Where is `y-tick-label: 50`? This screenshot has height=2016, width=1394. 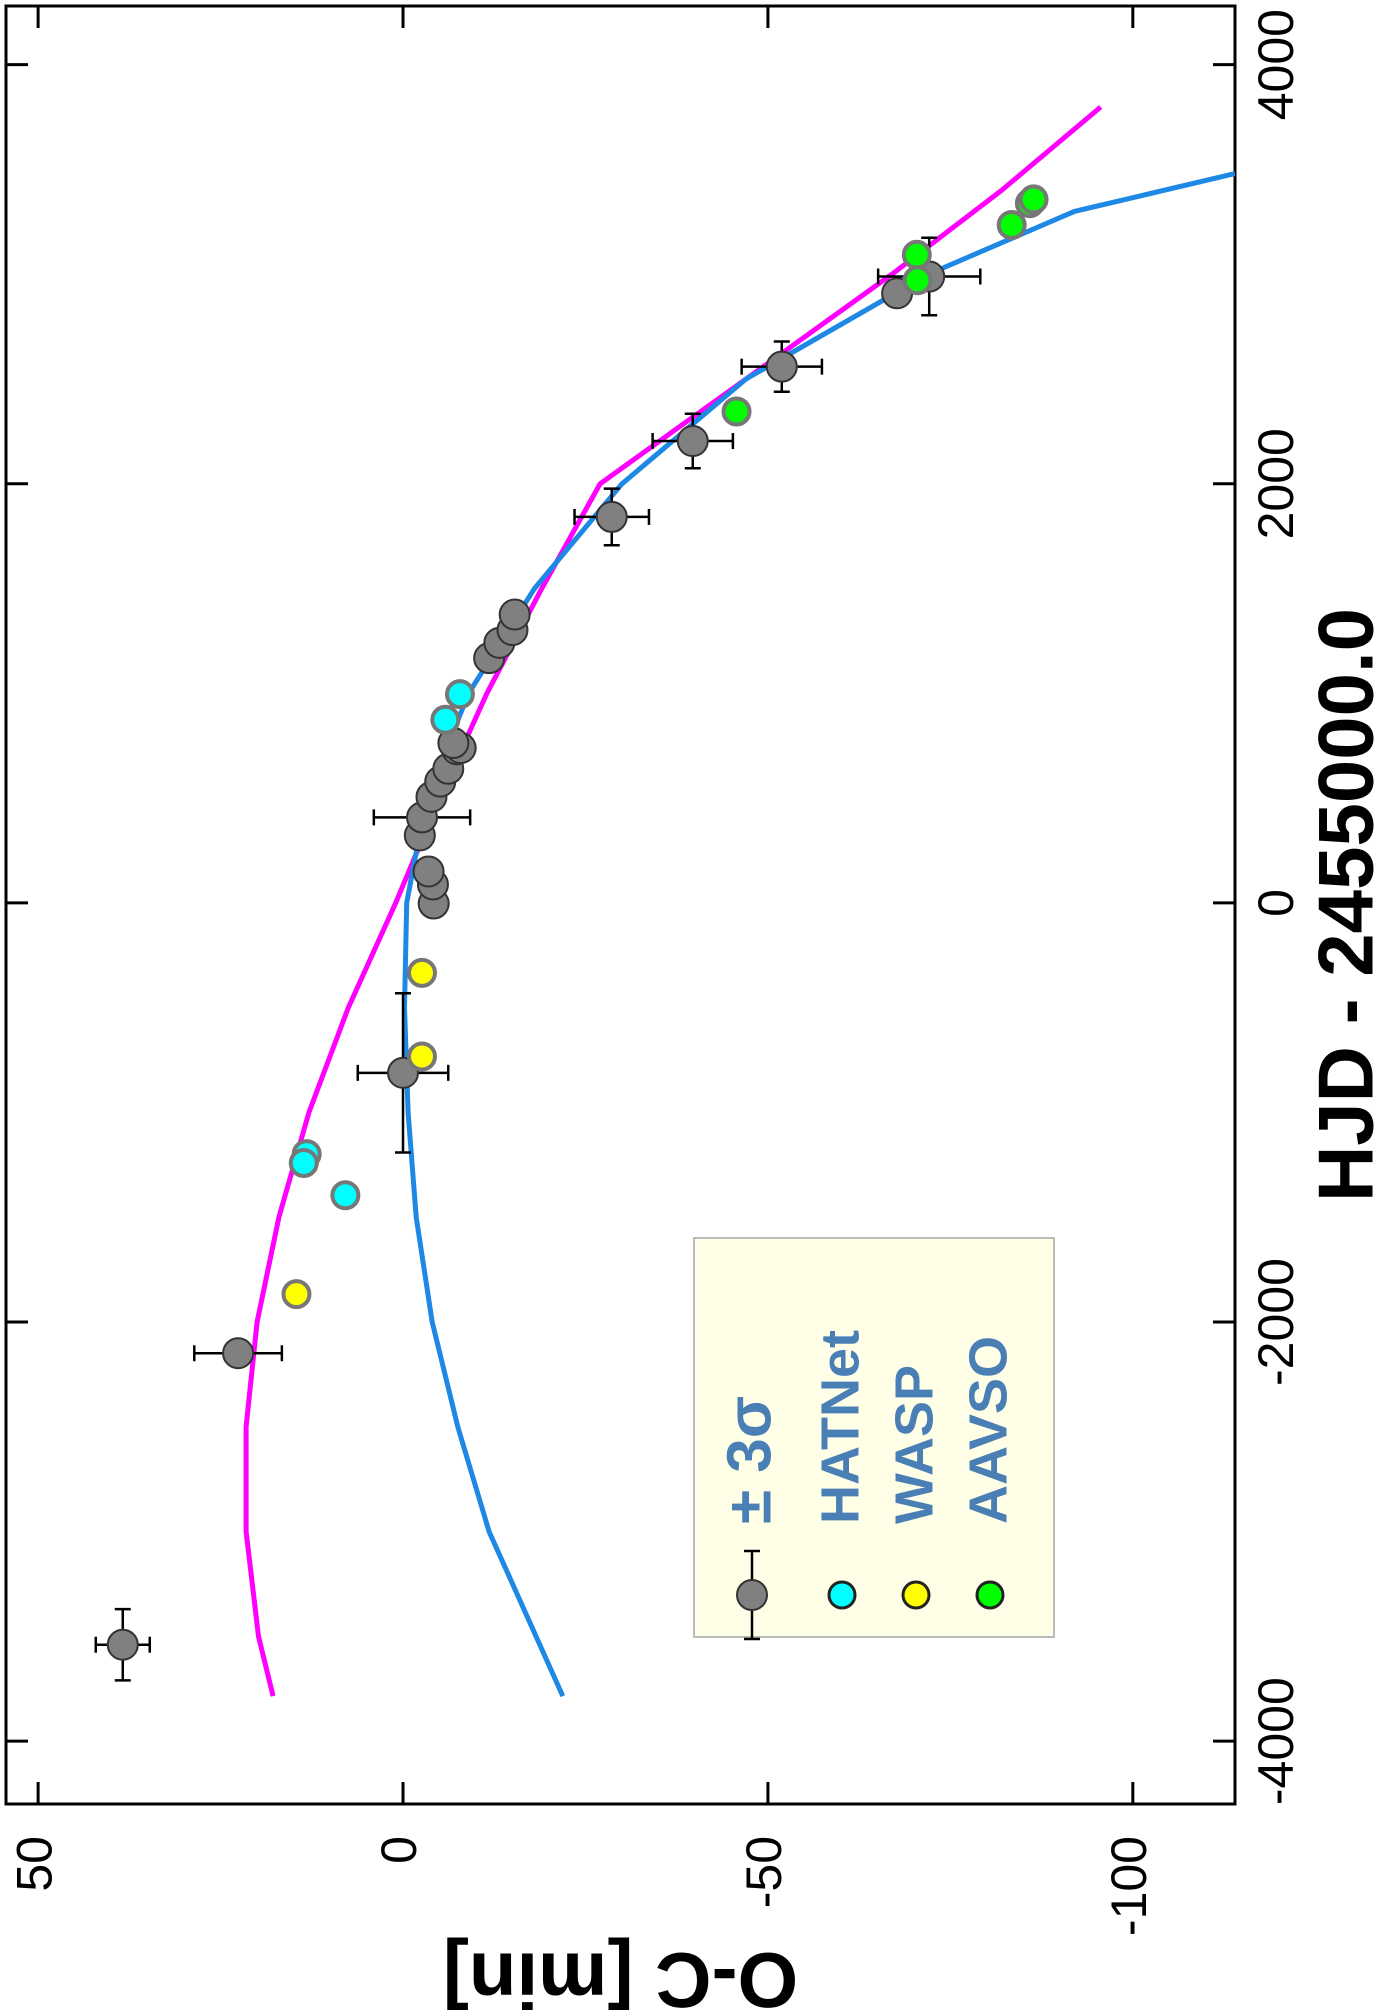 y-tick-label: 50 is located at coordinates (34, 1864).